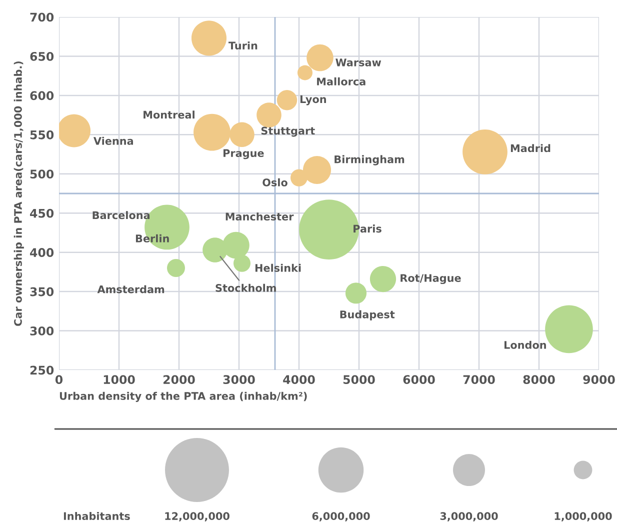  Describe the element at coordinates (42, 95) in the screenshot. I see `y-tick-label: 600` at that location.